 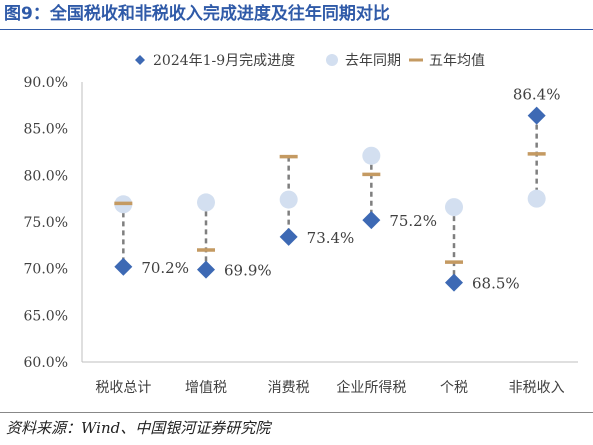 I want to click on data-label: 68.5%, so click(x=496, y=284).